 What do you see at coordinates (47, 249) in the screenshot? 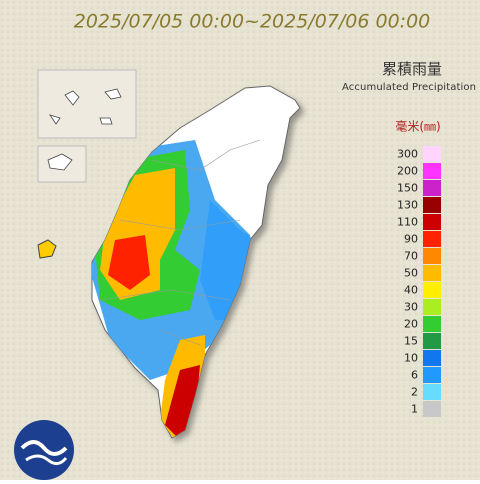
I see `penghu` at bounding box center [47, 249].